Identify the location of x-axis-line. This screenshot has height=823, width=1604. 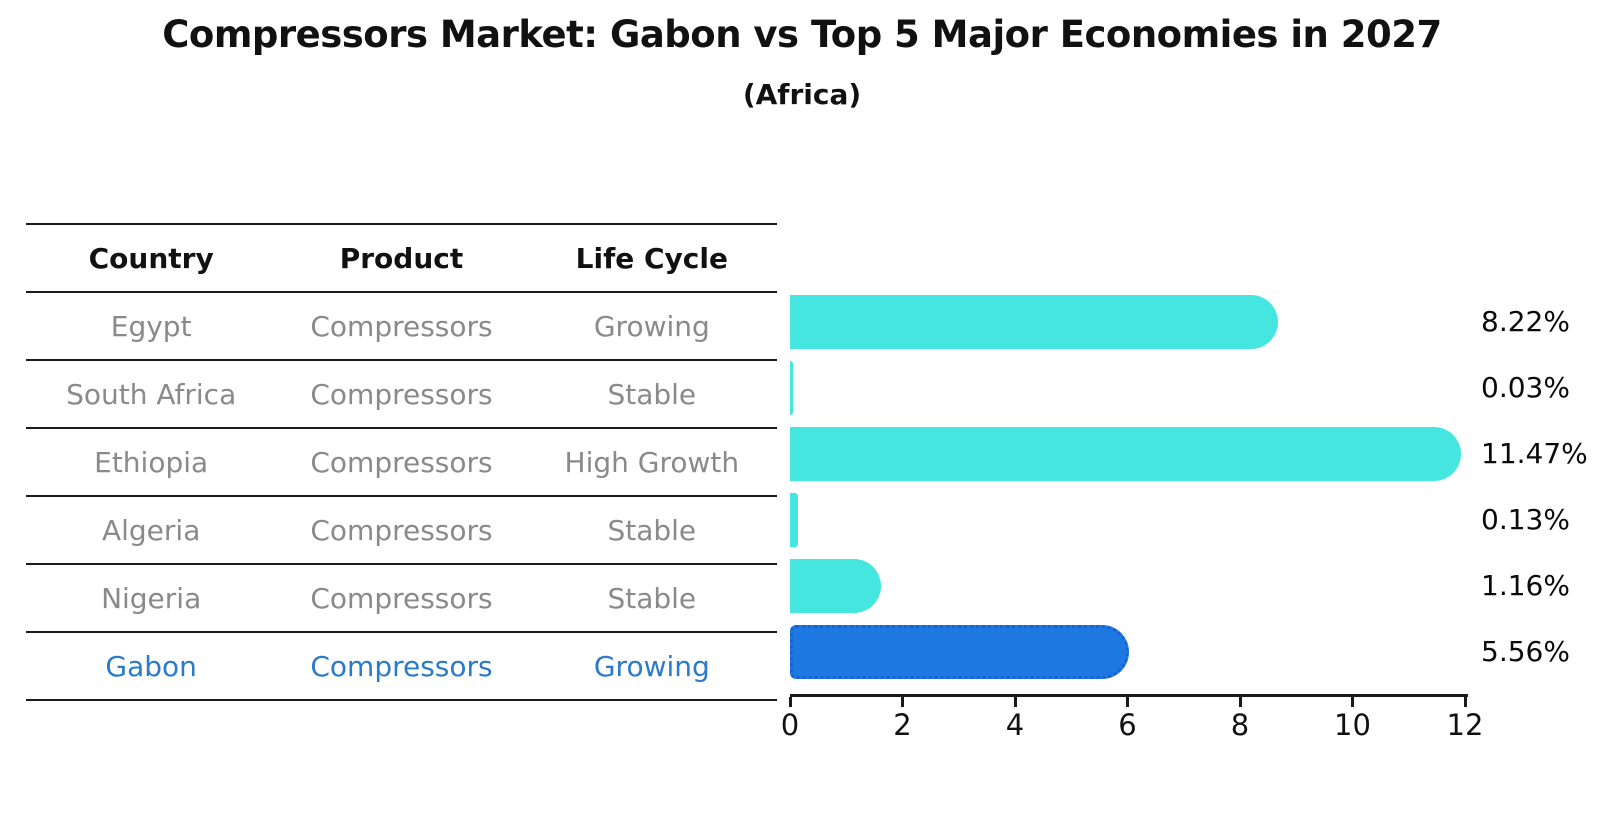
(1129, 695).